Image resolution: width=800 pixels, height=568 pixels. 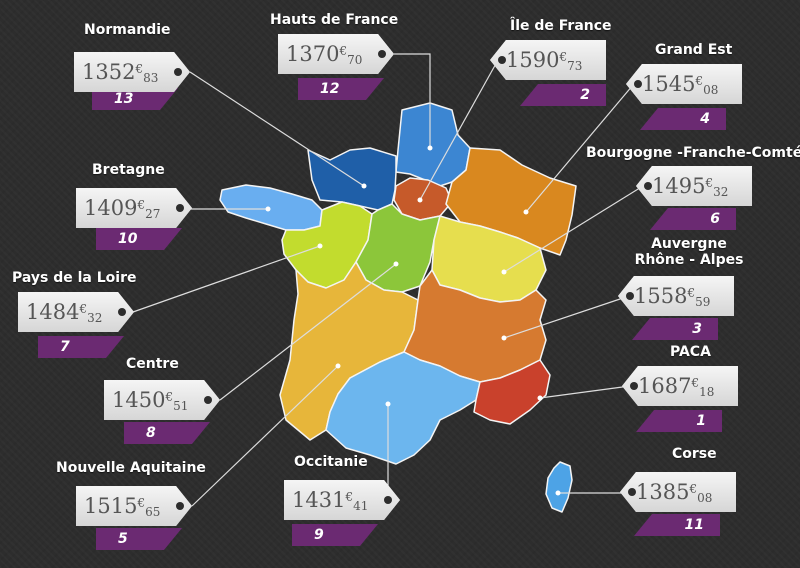 I want to click on leader-line-hauts-de-france, so click(x=412, y=100).